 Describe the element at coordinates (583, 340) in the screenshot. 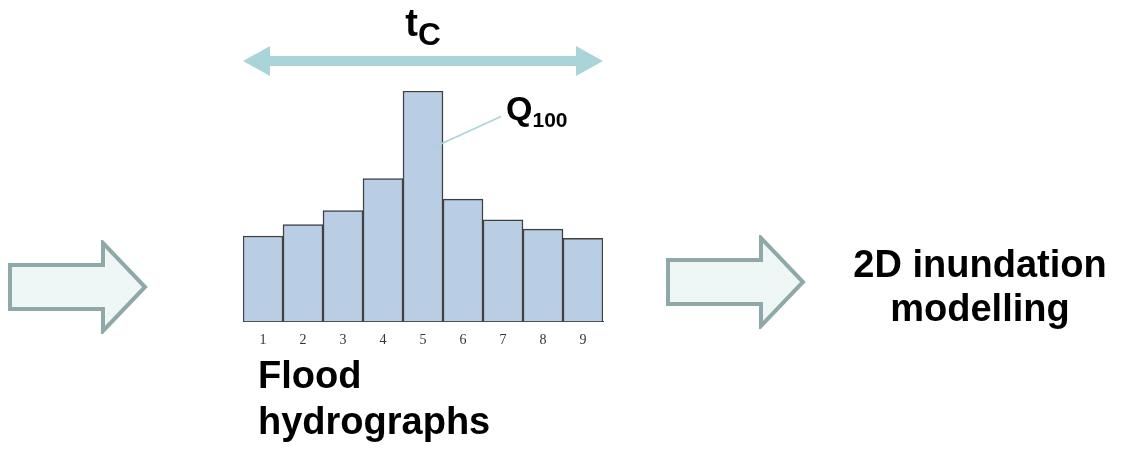

I see `x-tick-label: 9` at that location.